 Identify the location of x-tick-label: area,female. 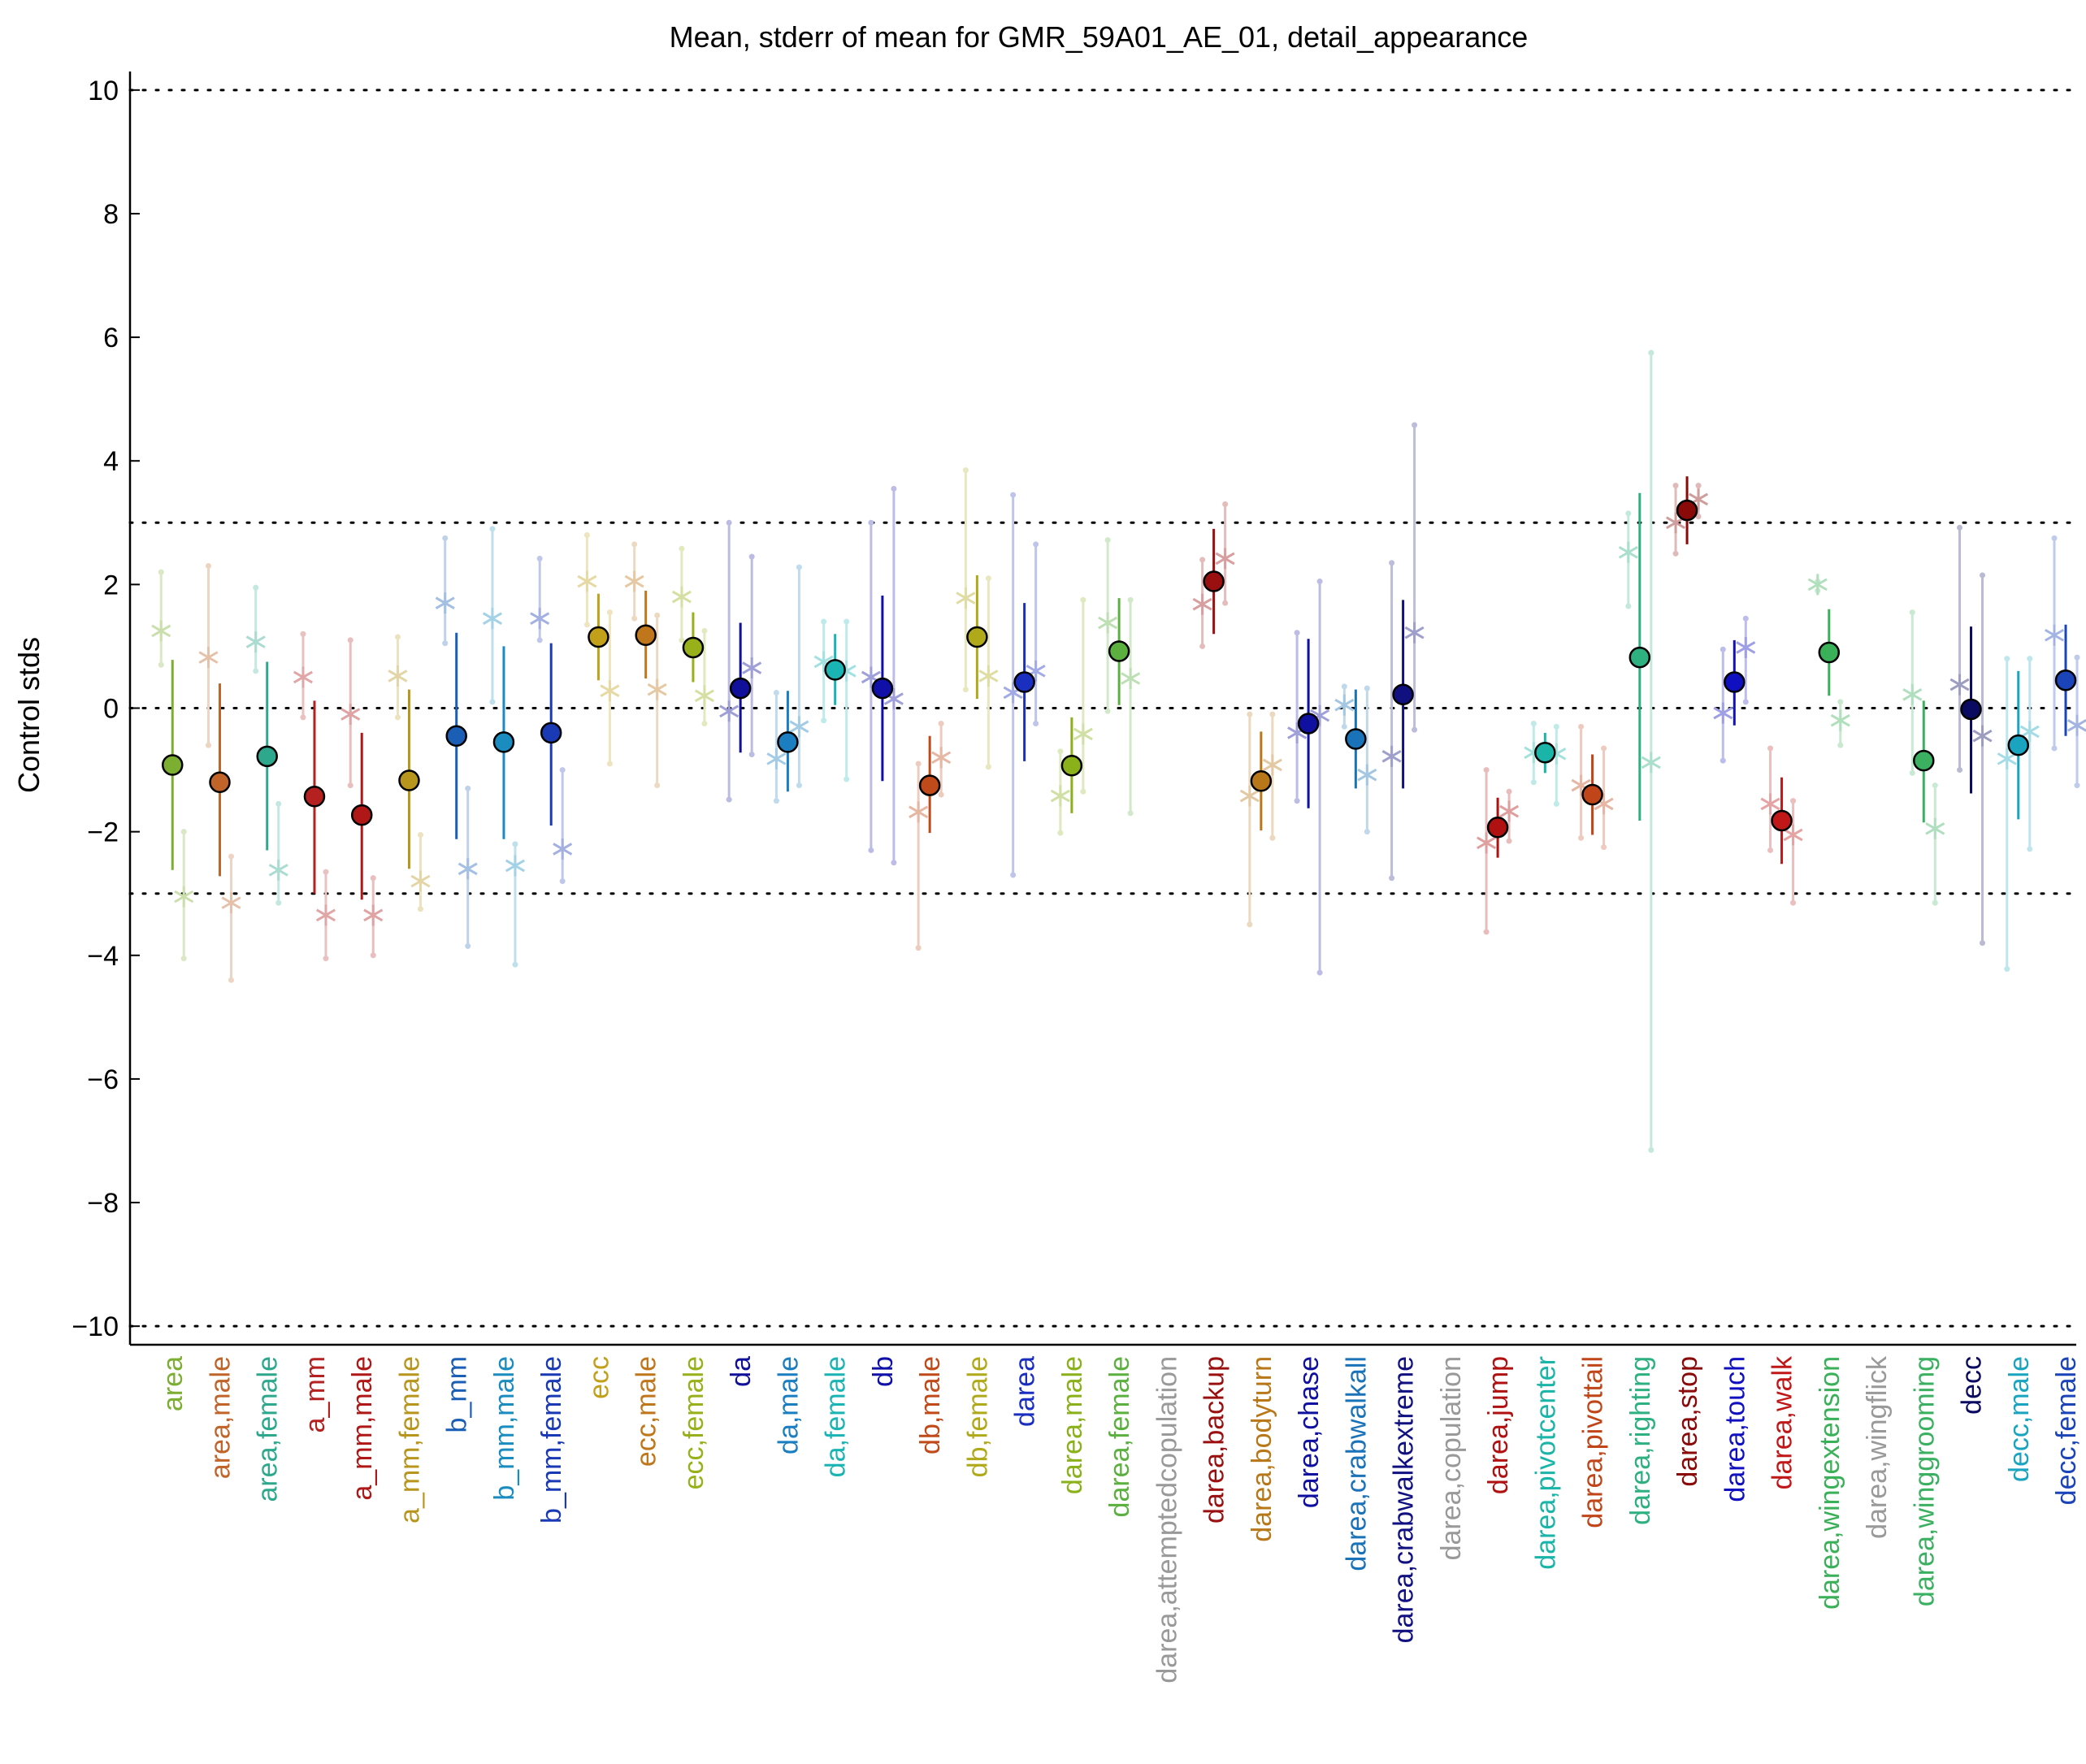
(268, 1429).